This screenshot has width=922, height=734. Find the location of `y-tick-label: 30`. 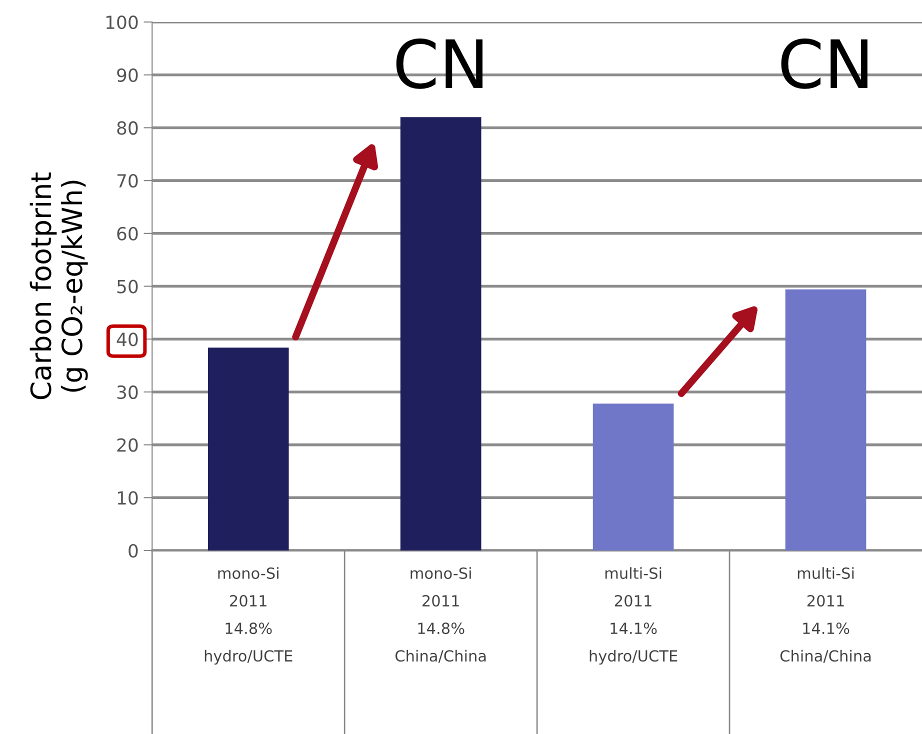

y-tick-label: 30 is located at coordinates (127, 392).